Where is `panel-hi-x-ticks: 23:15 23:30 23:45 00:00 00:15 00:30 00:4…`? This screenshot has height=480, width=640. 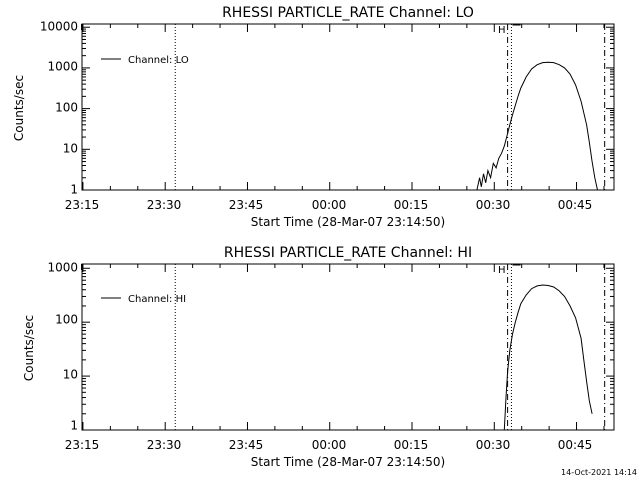 panel-hi-x-ticks: 23:15 23:30 23:45 00:00 00:15 00:30 00:4… is located at coordinates (329, 445).